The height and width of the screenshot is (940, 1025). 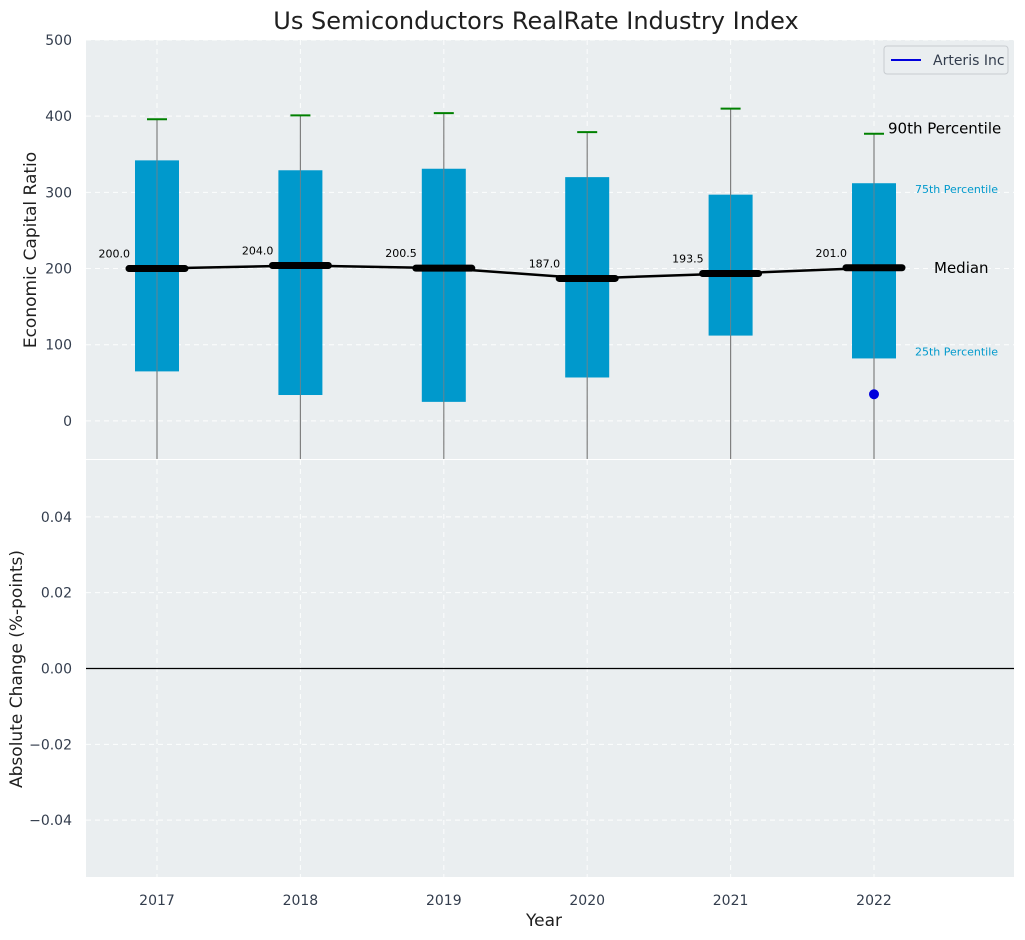 What do you see at coordinates (258, 250) in the screenshot?
I see `median-value-label: 204.0` at bounding box center [258, 250].